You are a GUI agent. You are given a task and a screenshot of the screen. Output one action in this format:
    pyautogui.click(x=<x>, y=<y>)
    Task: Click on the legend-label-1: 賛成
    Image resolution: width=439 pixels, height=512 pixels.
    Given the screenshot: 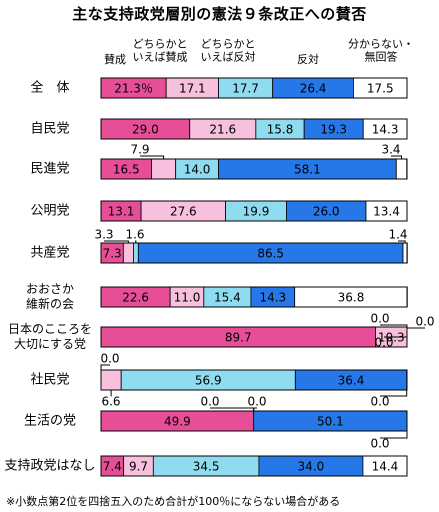 What is the action you would take?
    pyautogui.click(x=115, y=59)
    